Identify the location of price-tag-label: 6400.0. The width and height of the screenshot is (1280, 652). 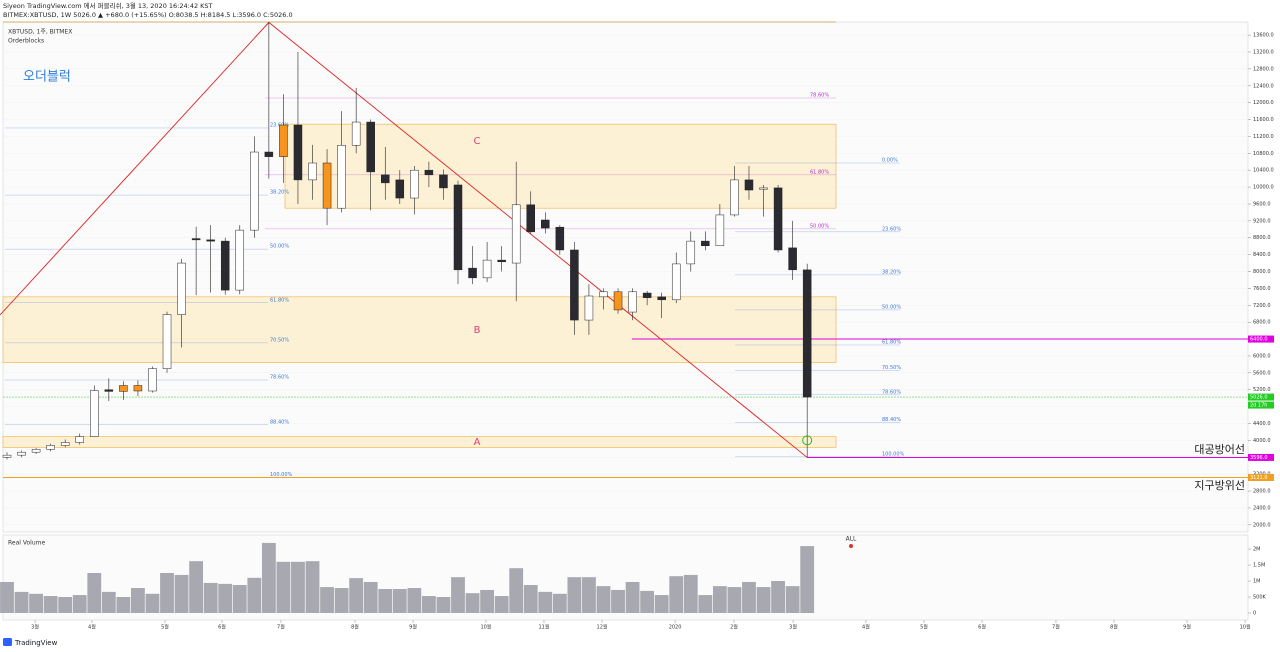
(1259, 340).